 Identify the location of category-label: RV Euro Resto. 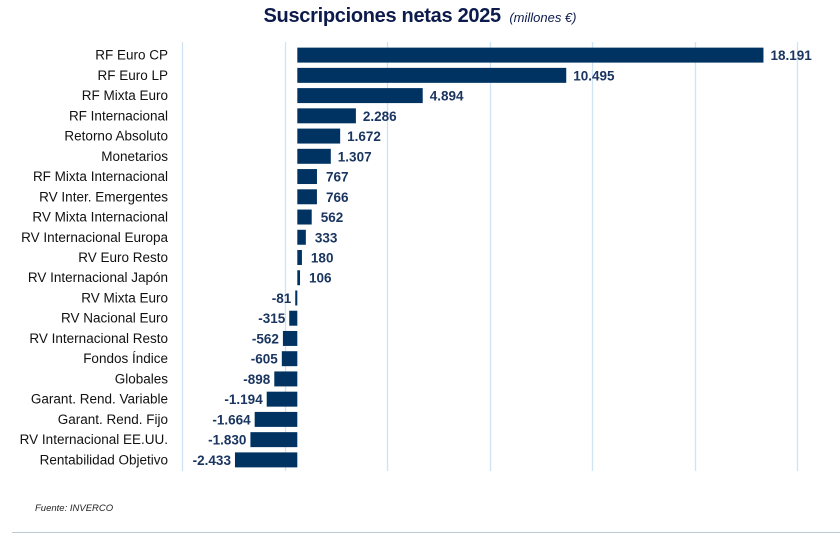
(123, 257).